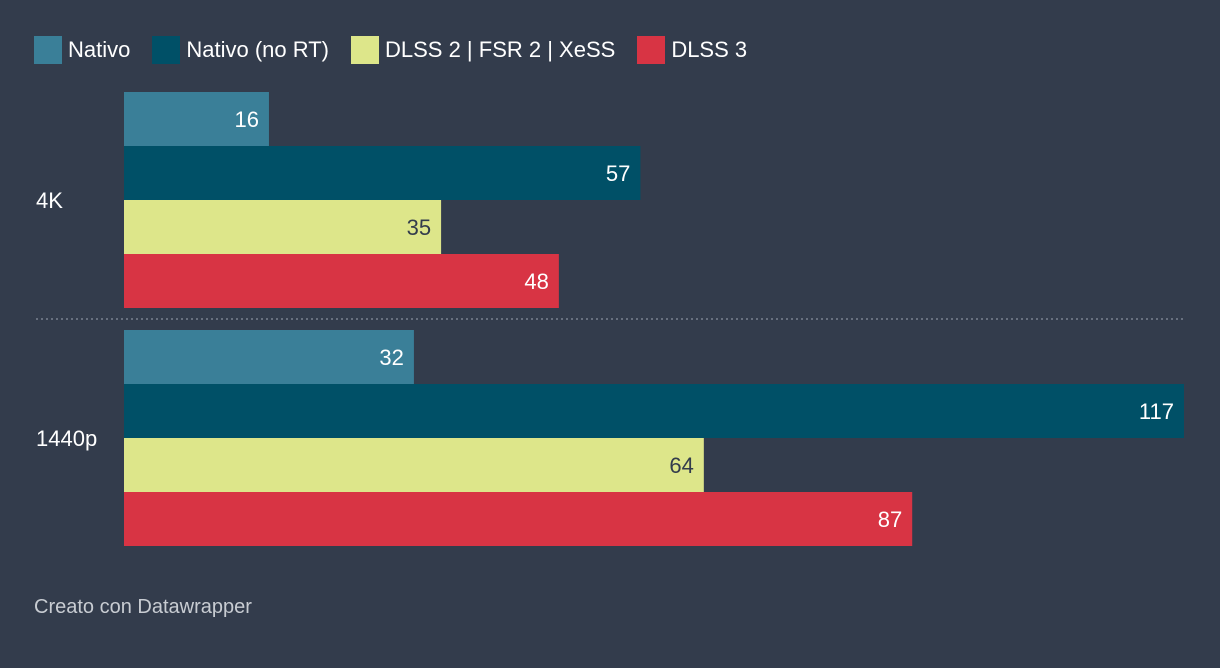 Image resolution: width=1220 pixels, height=668 pixels. What do you see at coordinates (257, 49) in the screenshot?
I see `legend-label: Nativo (no RT)` at bounding box center [257, 49].